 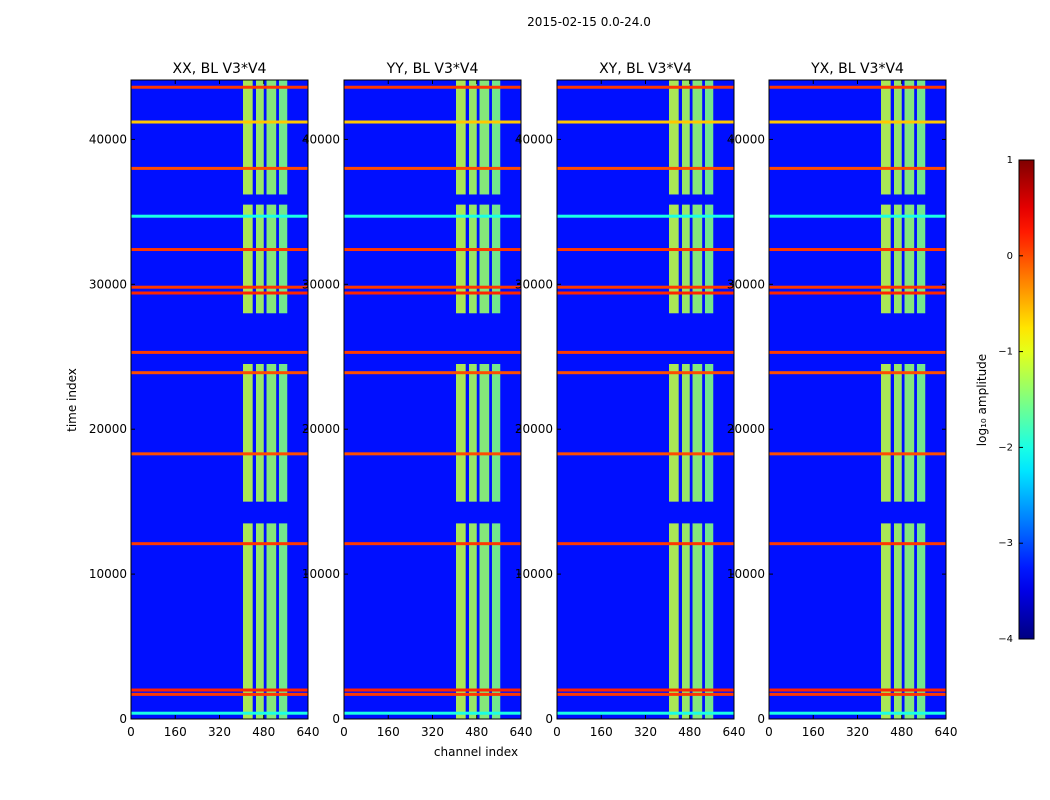 I want to click on y-tick-label: 10000, so click(x=321, y=574).